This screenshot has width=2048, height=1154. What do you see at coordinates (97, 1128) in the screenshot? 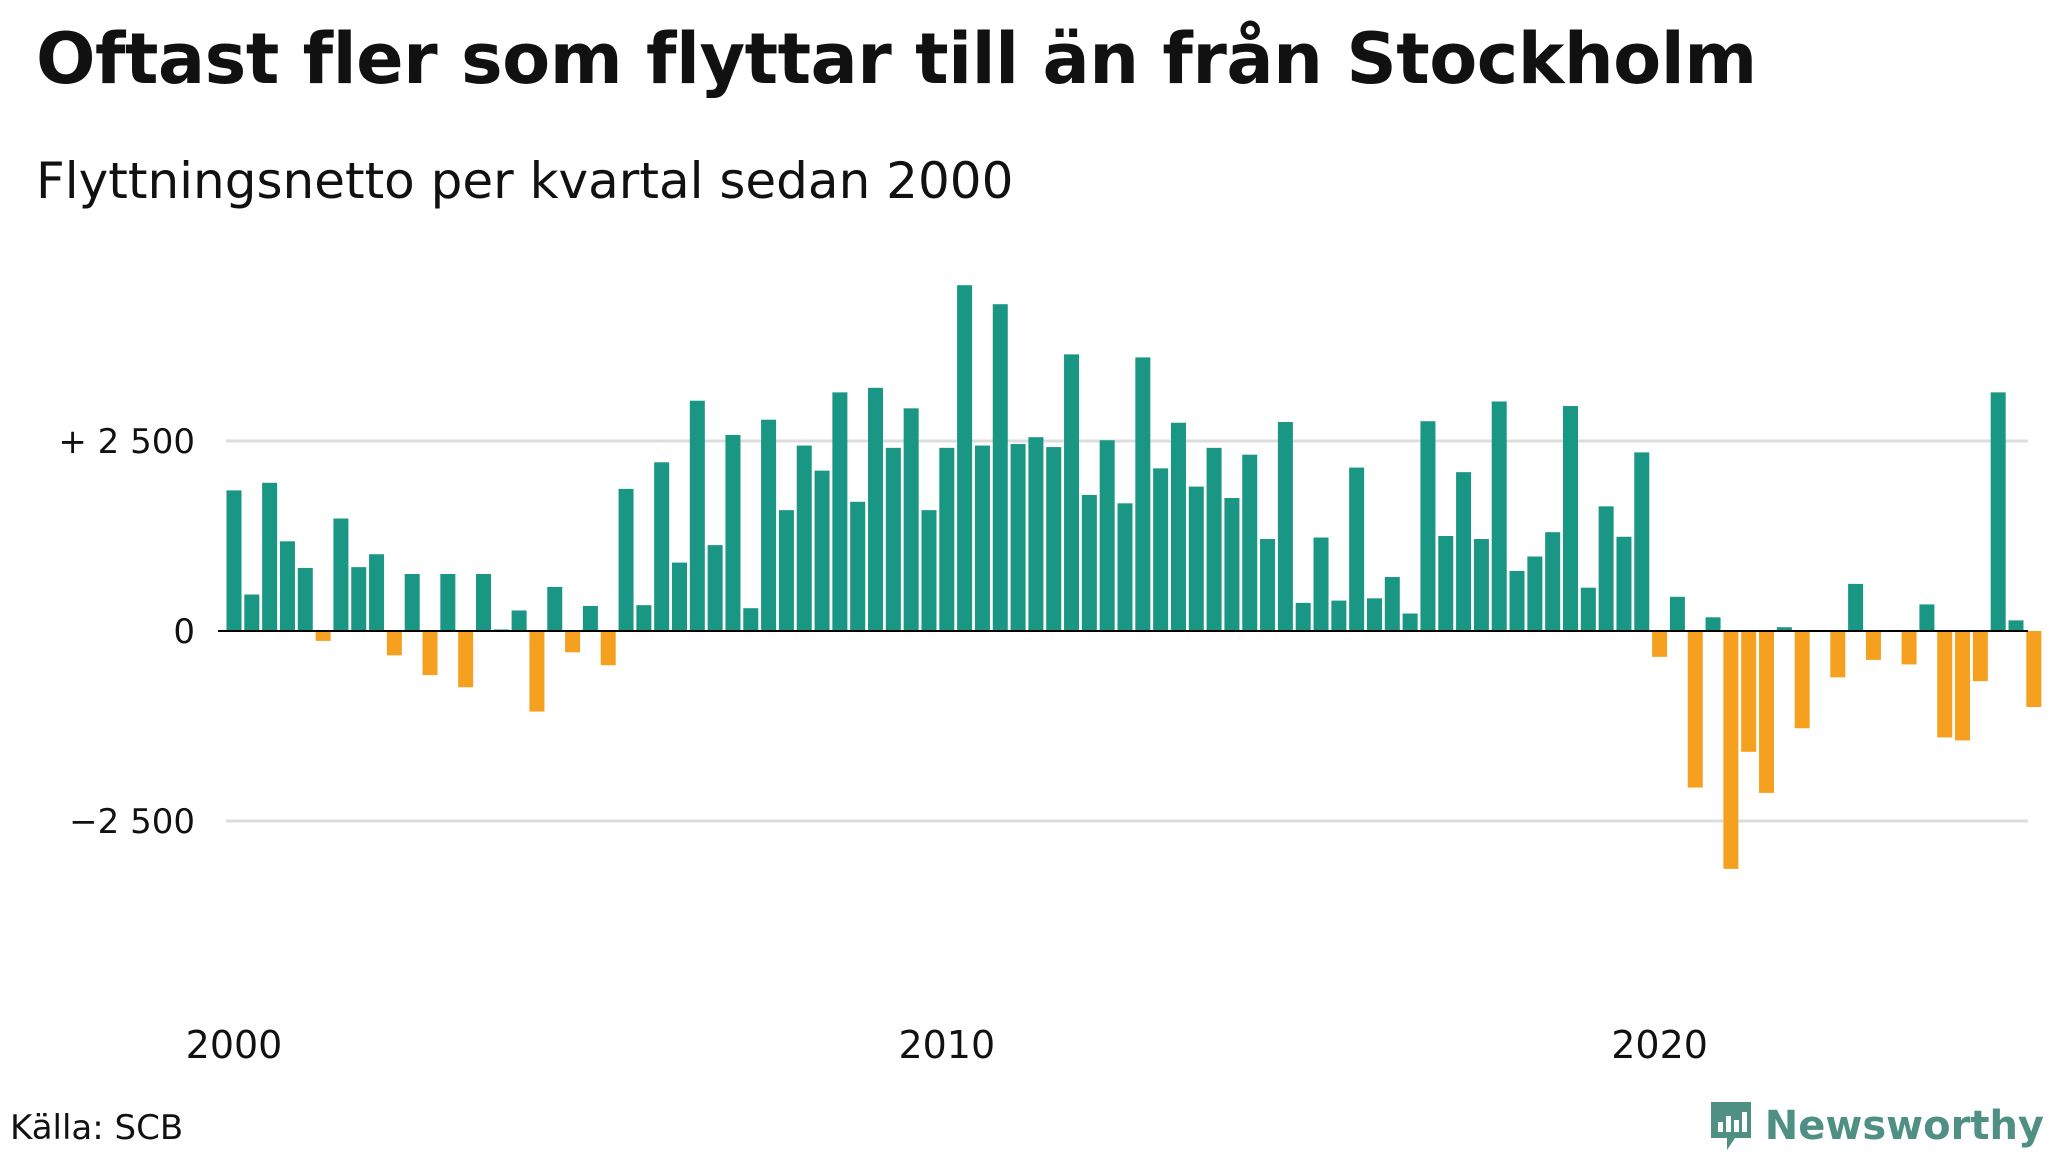
I see `source-label: Källa: SCB` at bounding box center [97, 1128].